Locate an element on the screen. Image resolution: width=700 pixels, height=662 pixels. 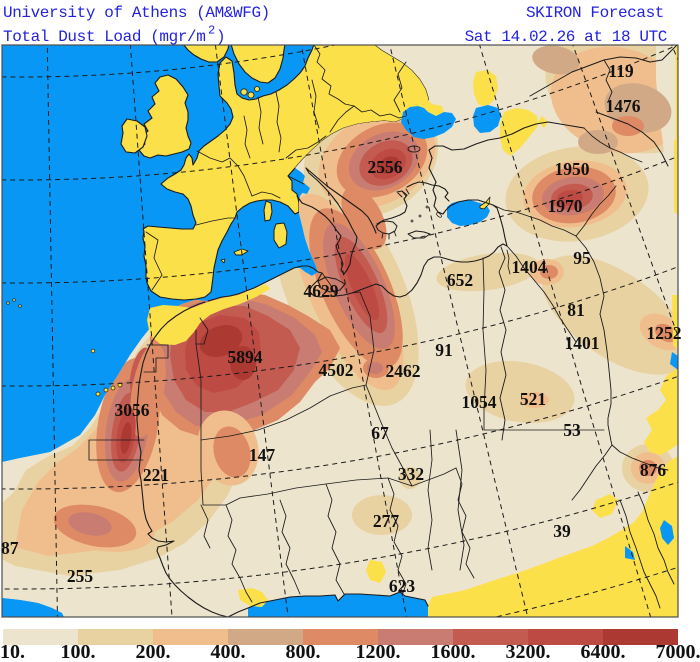
svg-text: SKIRON Forecast is located at coordinates (595, 13).